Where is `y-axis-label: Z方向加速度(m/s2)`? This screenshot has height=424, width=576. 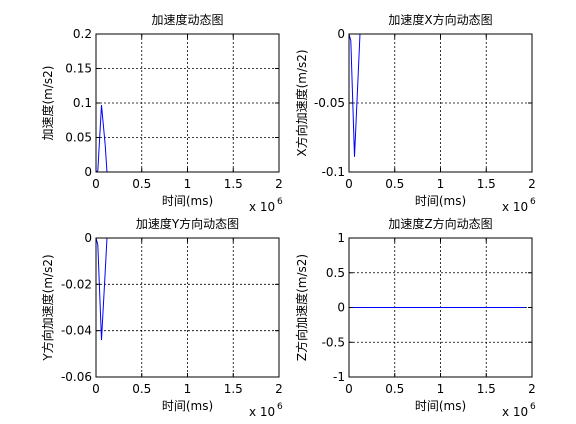
y-axis-label: Z方向加速度(m/s2) is located at coordinates (301, 307).